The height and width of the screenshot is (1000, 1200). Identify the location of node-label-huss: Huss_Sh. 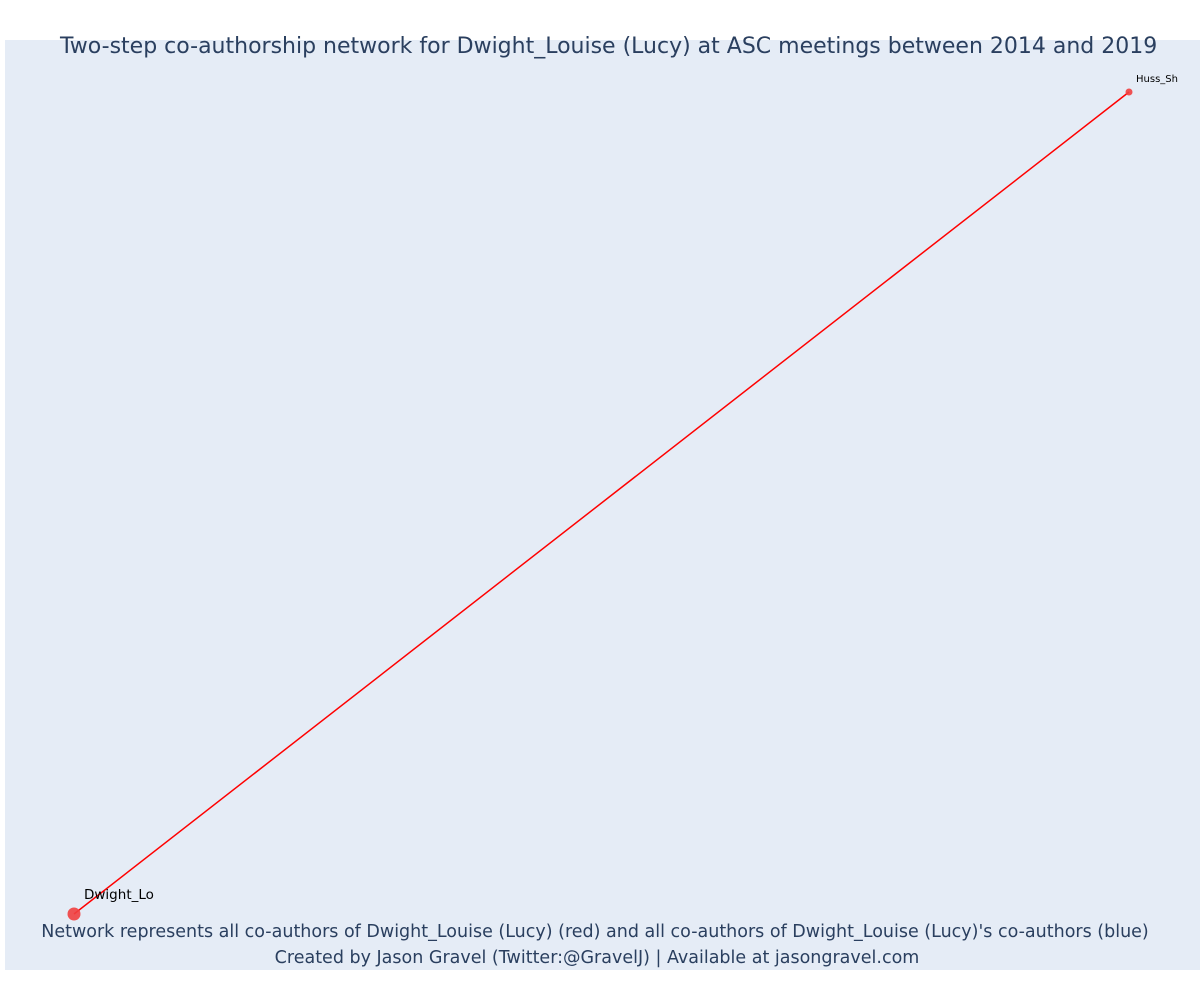
(1157, 79).